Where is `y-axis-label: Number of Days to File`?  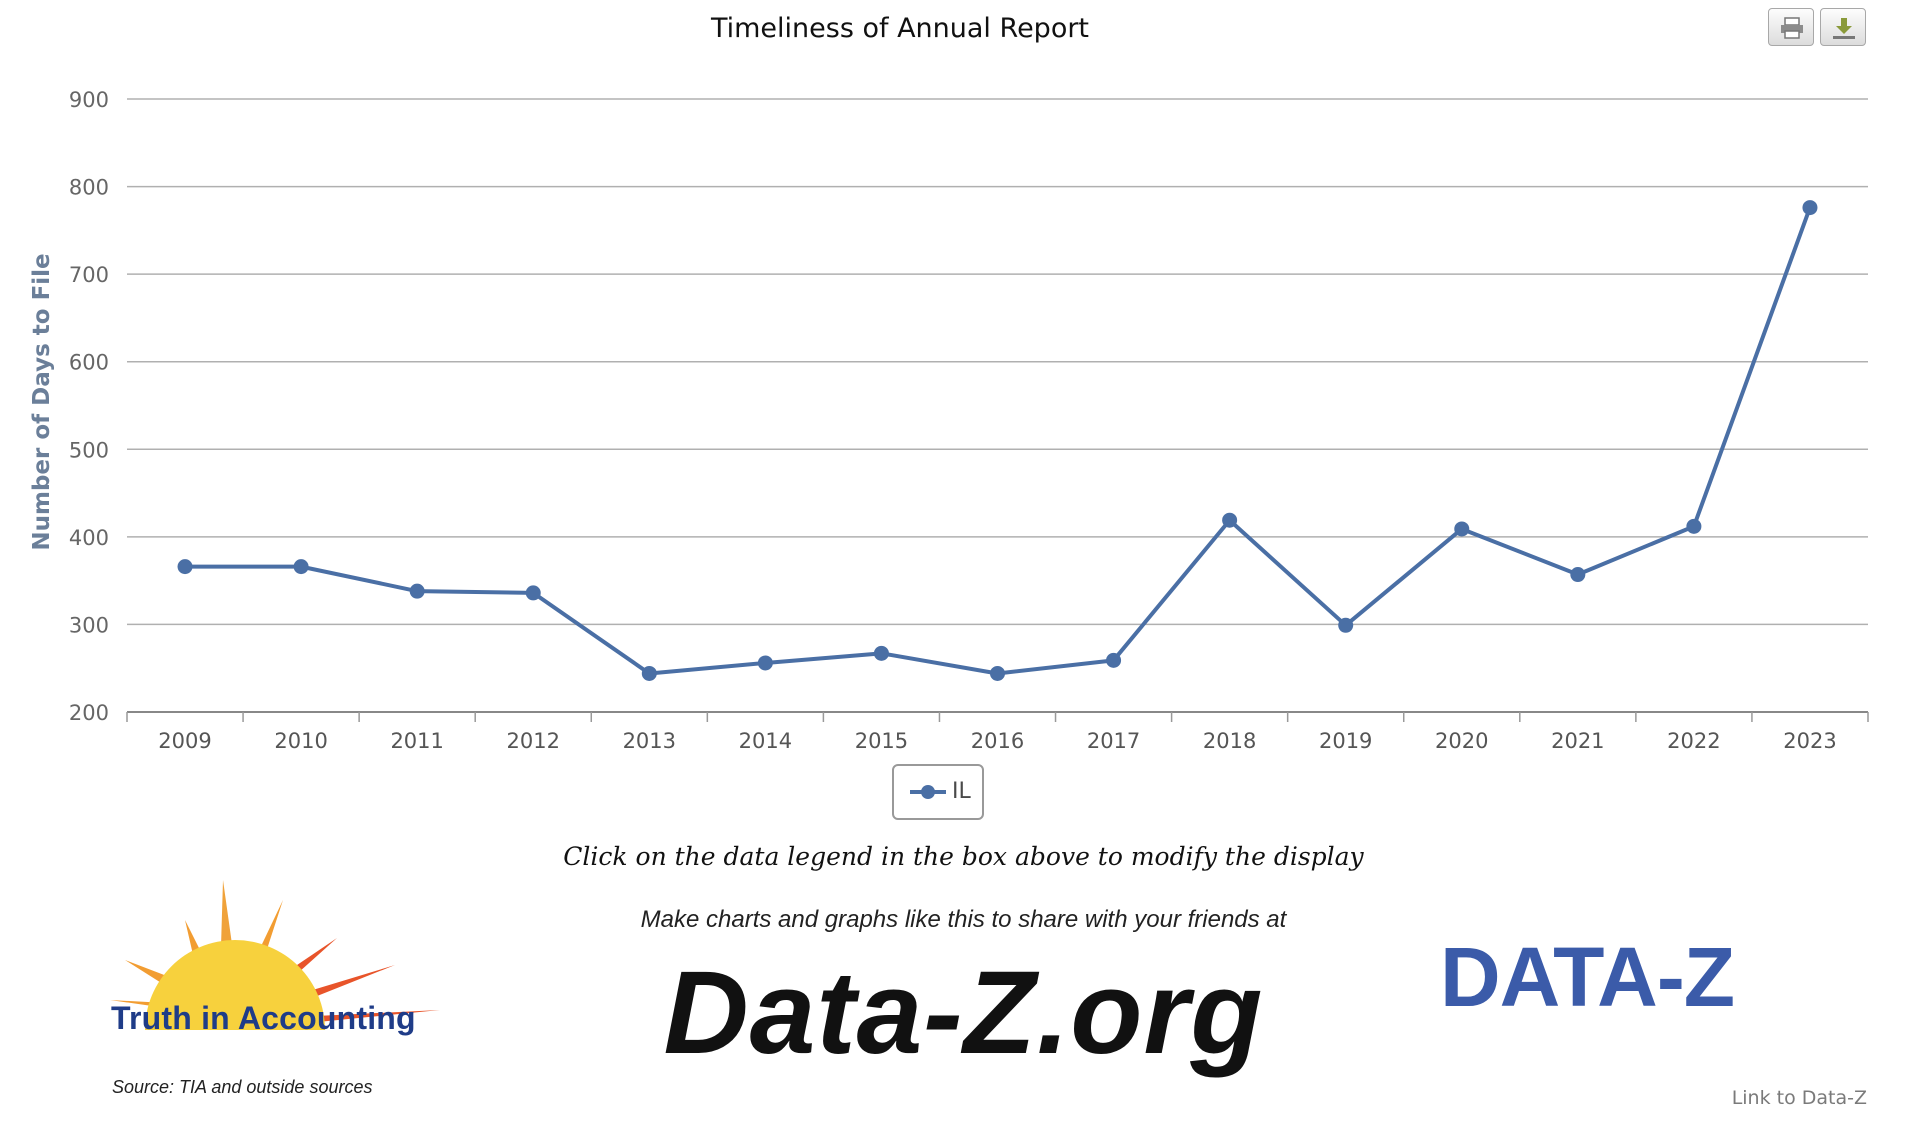
y-axis-label: Number of Days to File is located at coordinates (42, 401).